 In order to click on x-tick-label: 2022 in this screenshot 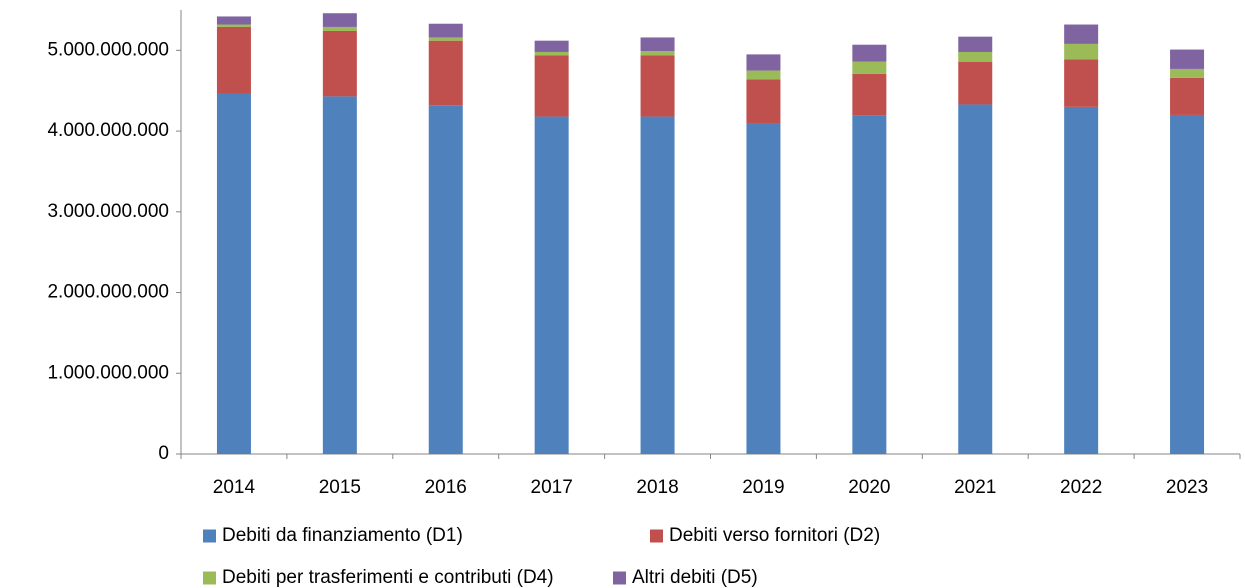, I will do `click(1081, 487)`.